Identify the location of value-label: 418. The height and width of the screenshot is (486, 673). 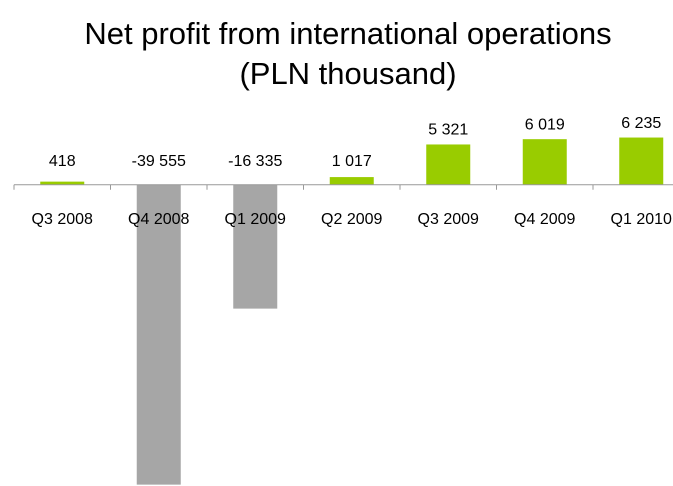
(62, 161).